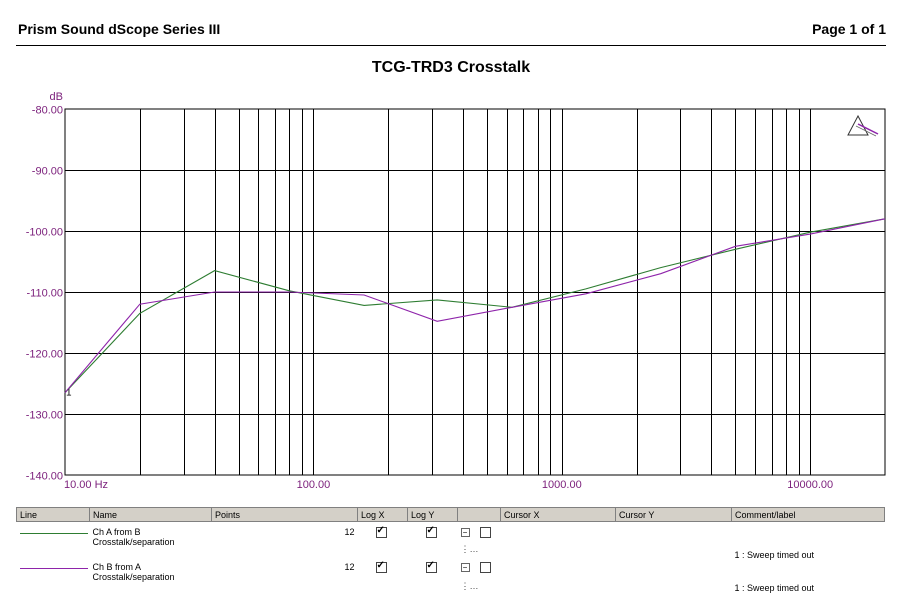 This screenshot has height=603, width=902. I want to click on col-name: Name, so click(150, 514).